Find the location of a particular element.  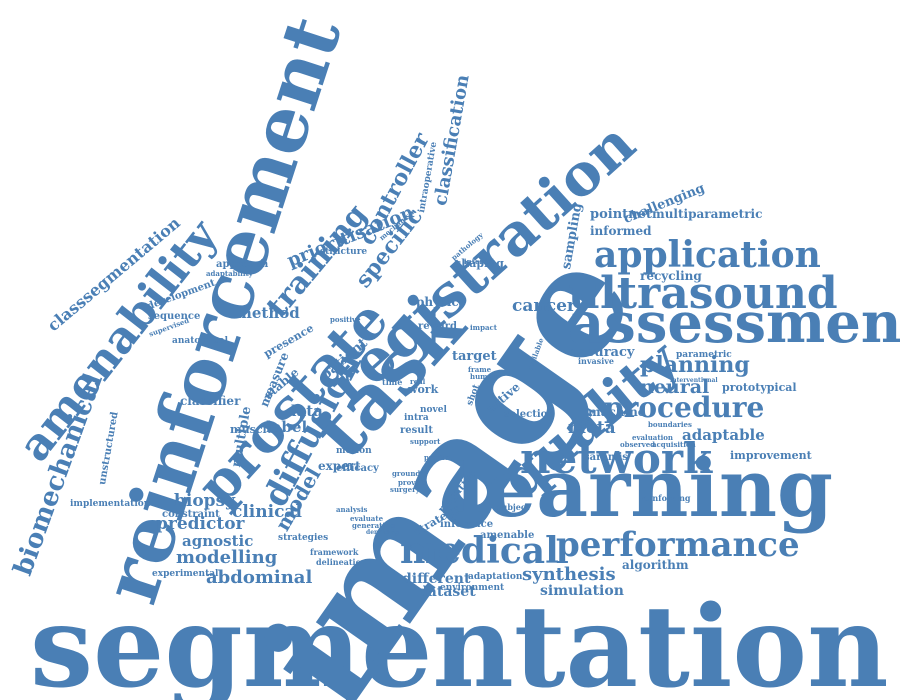

word-informed: informed is located at coordinates (621, 231).